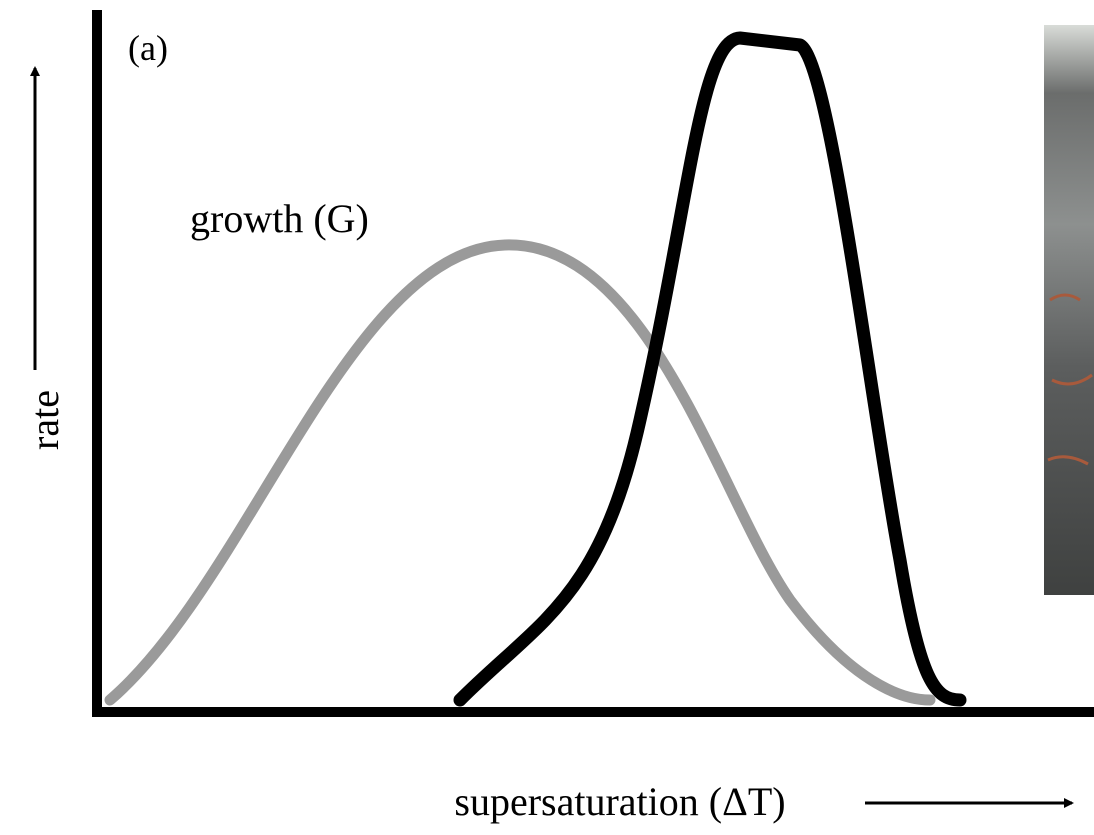  I want to click on panel-label: (a), so click(148, 48).